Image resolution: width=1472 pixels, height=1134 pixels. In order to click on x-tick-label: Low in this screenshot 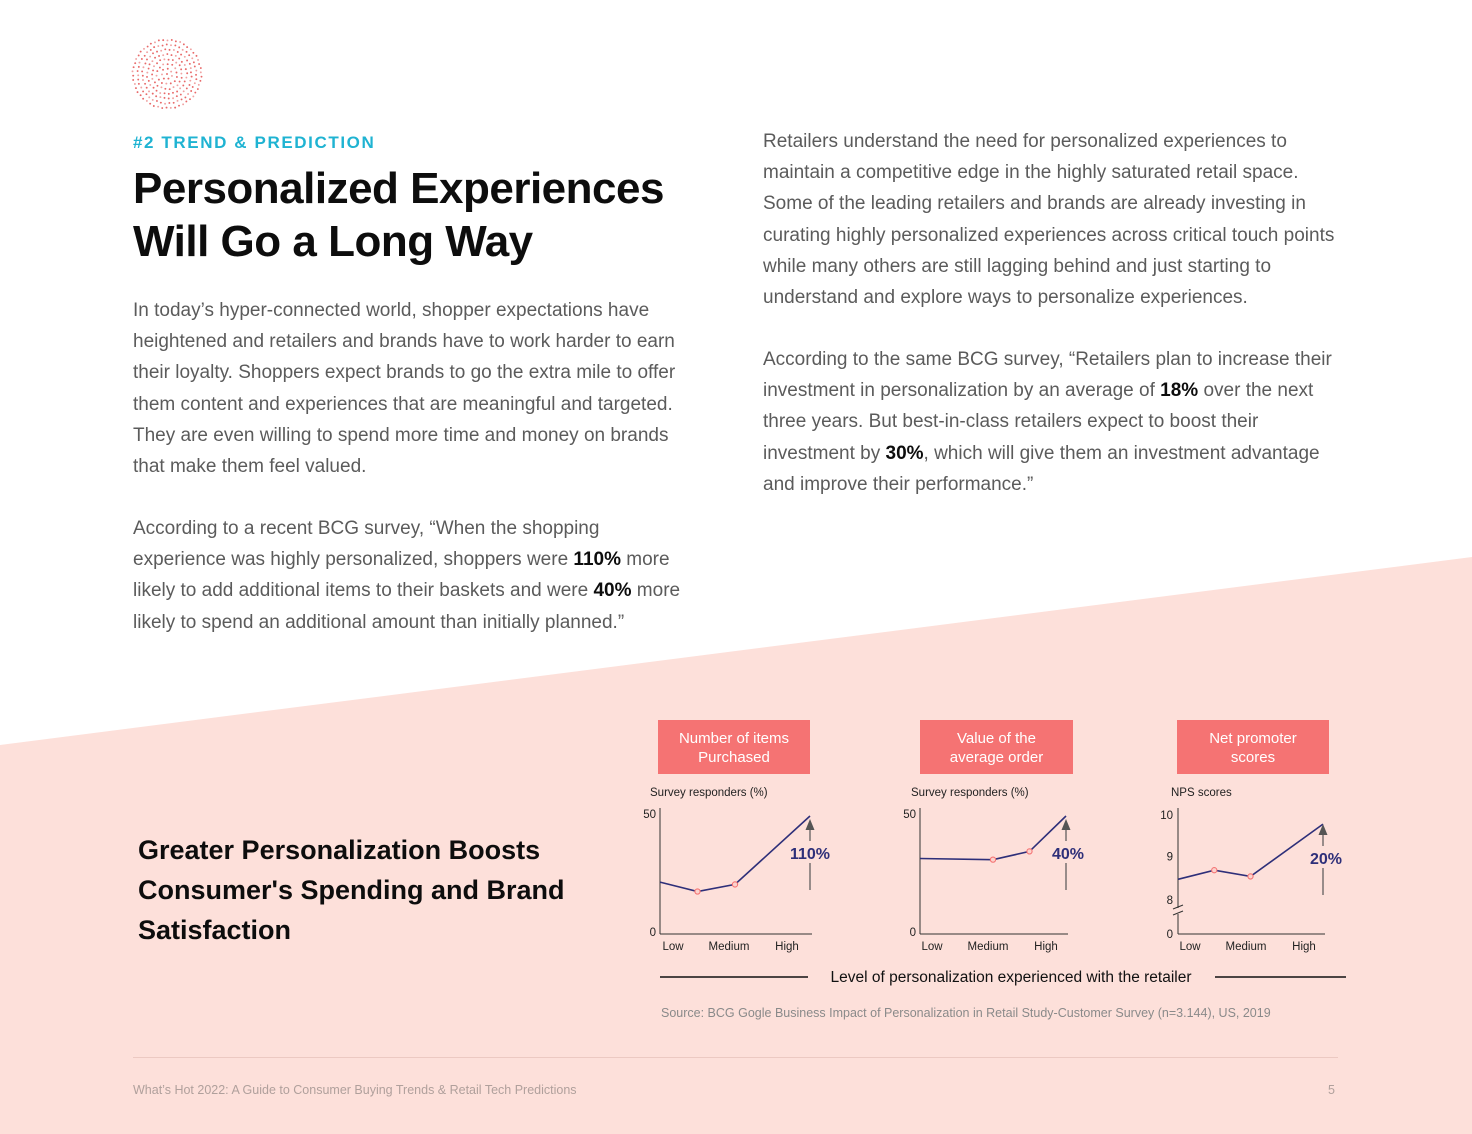, I will do `click(673, 947)`.